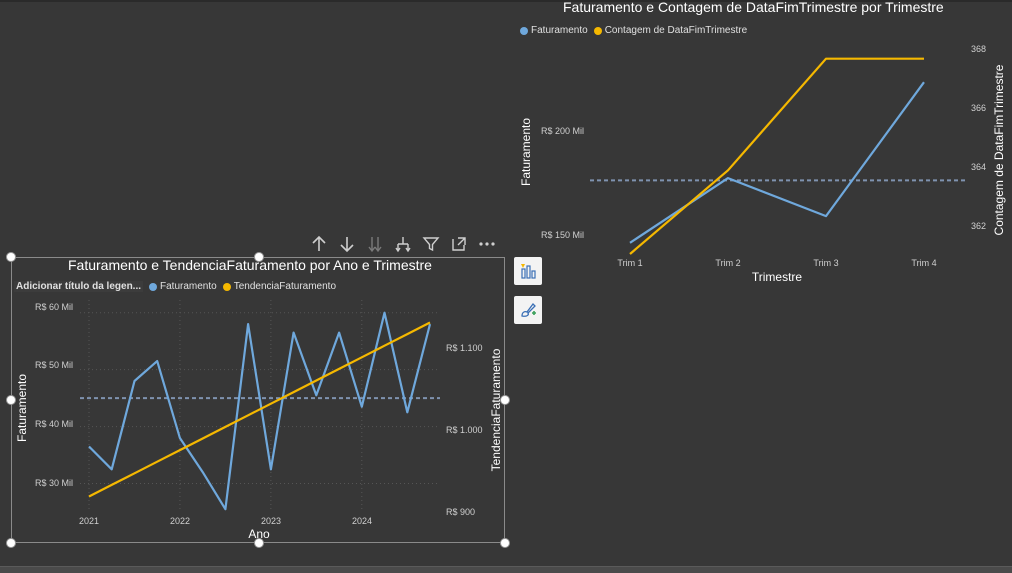  What do you see at coordinates (459, 244) in the screenshot?
I see `focus-mode-icon` at bounding box center [459, 244].